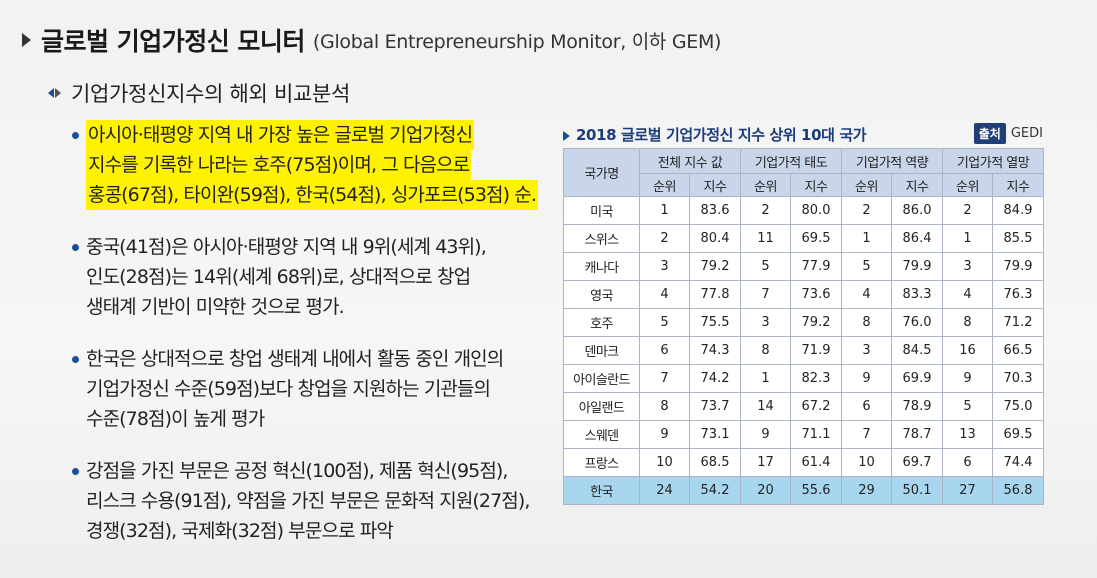 This screenshot has height=578, width=1097. Describe the element at coordinates (1018, 322) in the screenshot. I see `index-cell: 71.2` at that location.